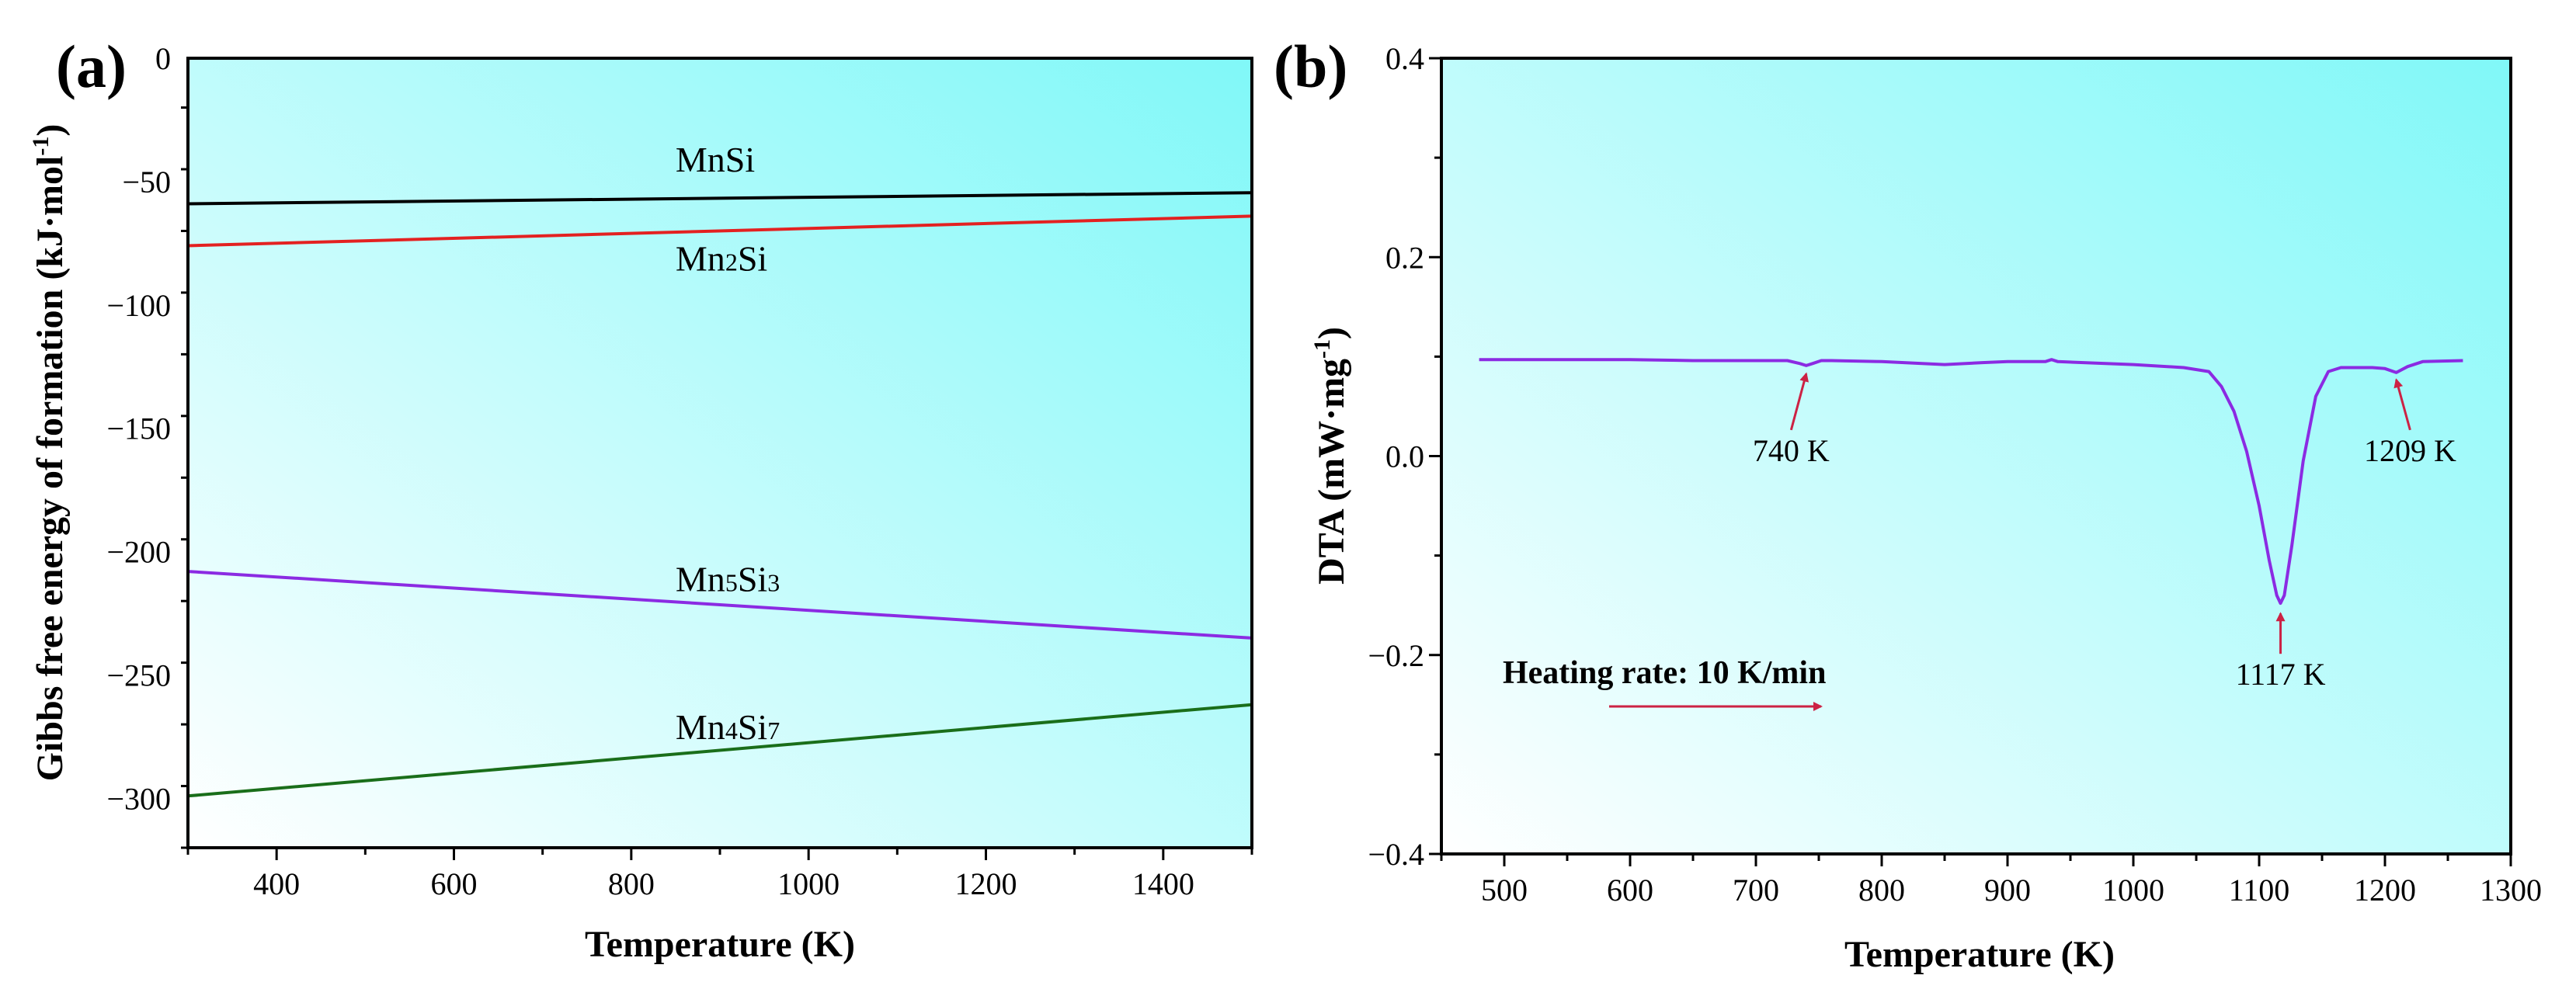 This screenshot has width=2576, height=1003. Describe the element at coordinates (1331, 333) in the screenshot. I see `panel-b-y-axis-title-close: )` at that location.